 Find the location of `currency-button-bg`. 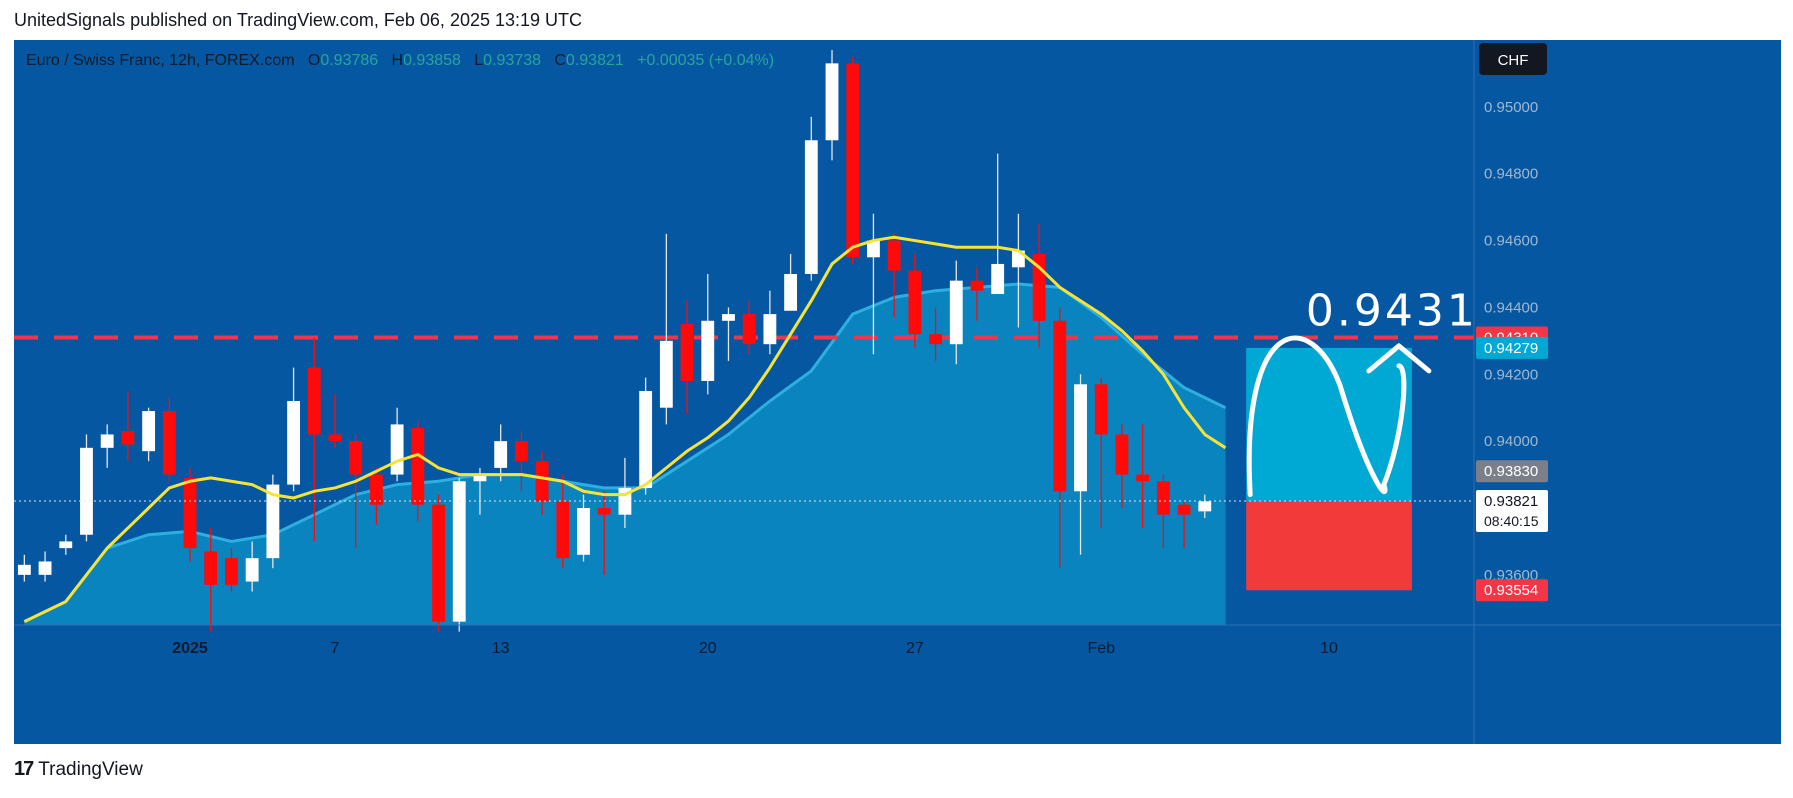

currency-button-bg is located at coordinates (1513, 59).